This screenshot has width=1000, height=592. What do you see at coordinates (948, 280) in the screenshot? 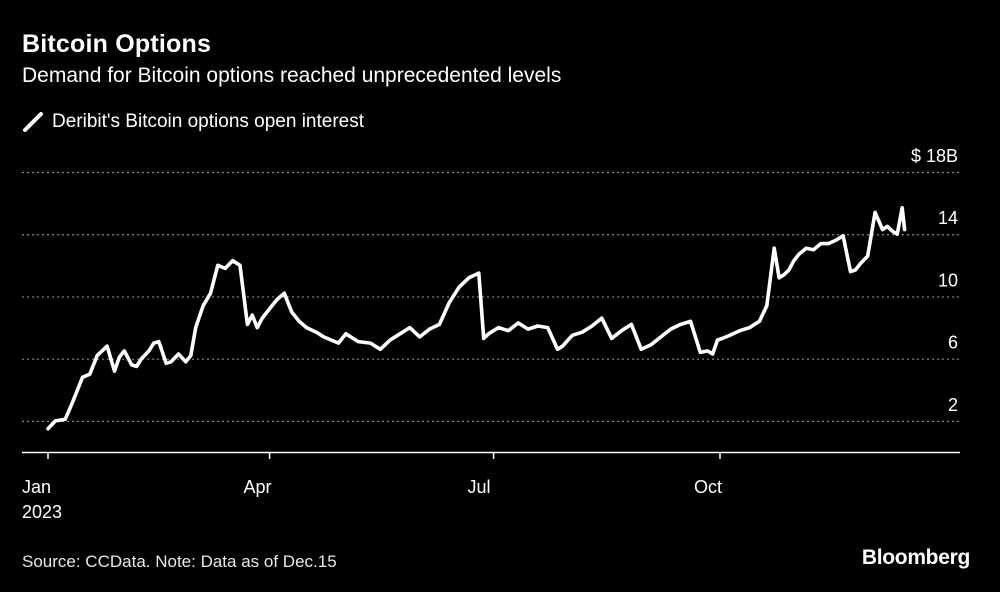
I see `y-tick-label-10: 10` at bounding box center [948, 280].